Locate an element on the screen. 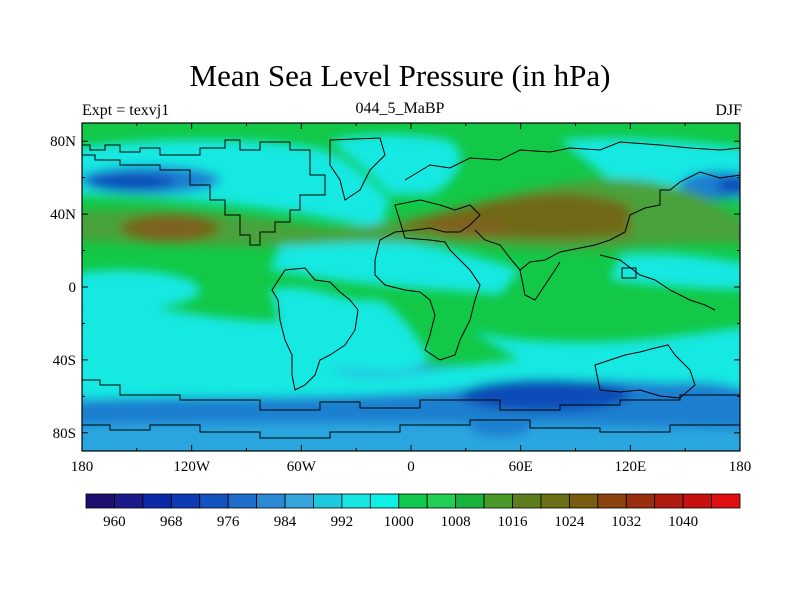 This screenshot has height=600, width=800. x-tick-label: 0 is located at coordinates (411, 467).